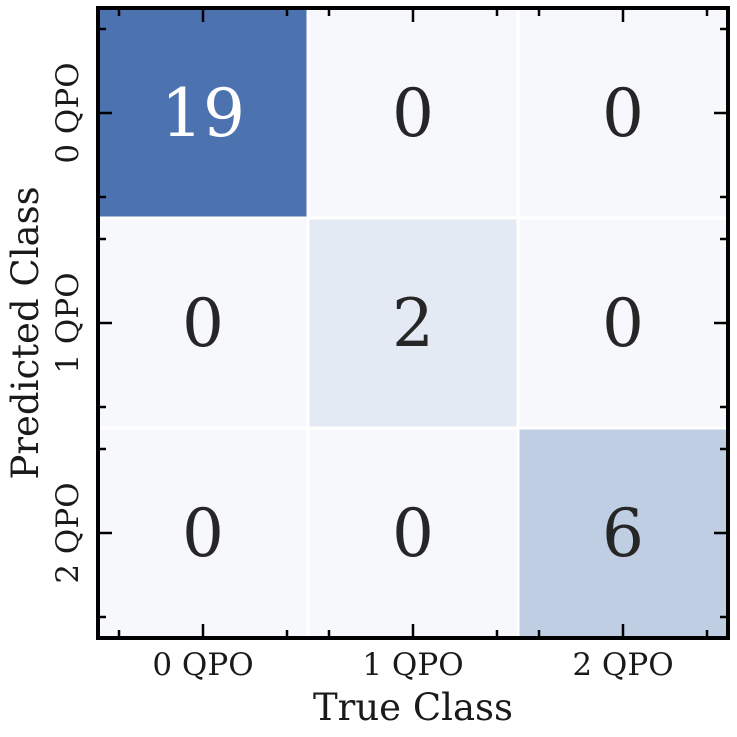 The height and width of the screenshot is (737, 737). I want to click on y-tick-label: 2 QPO, so click(68, 532).